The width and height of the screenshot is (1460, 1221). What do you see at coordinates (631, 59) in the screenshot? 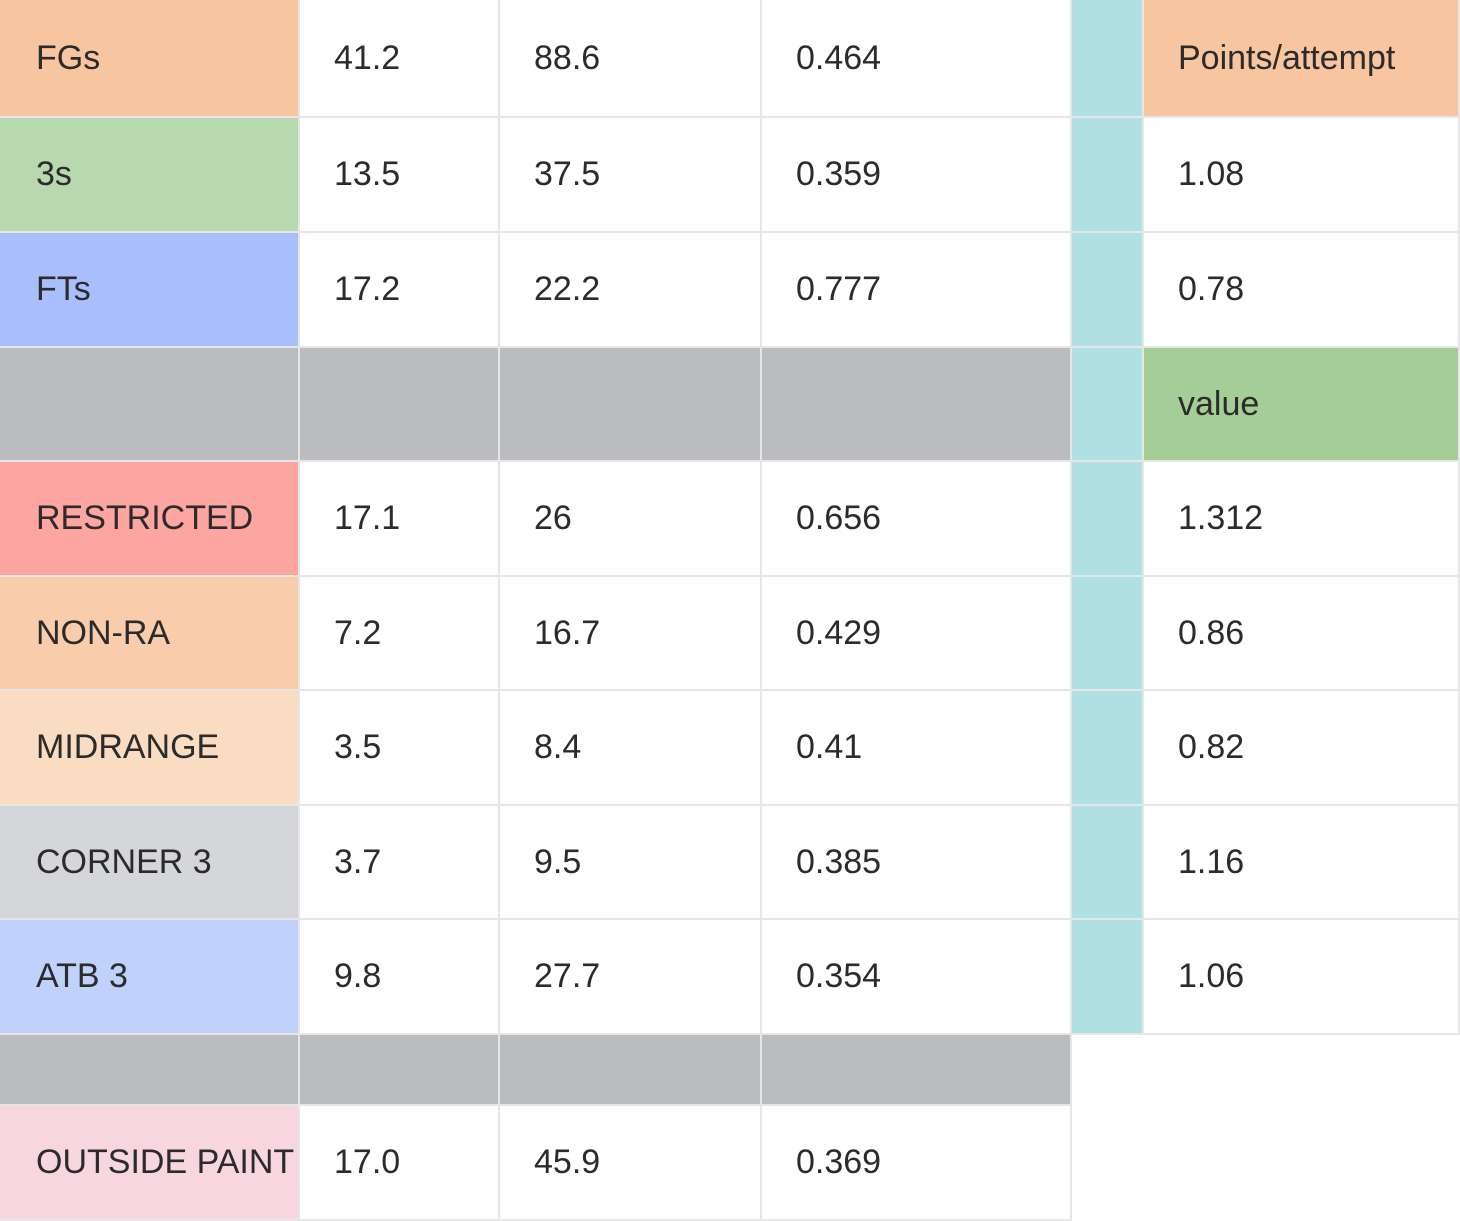
I see `attempts-cell: 88.6` at bounding box center [631, 59].